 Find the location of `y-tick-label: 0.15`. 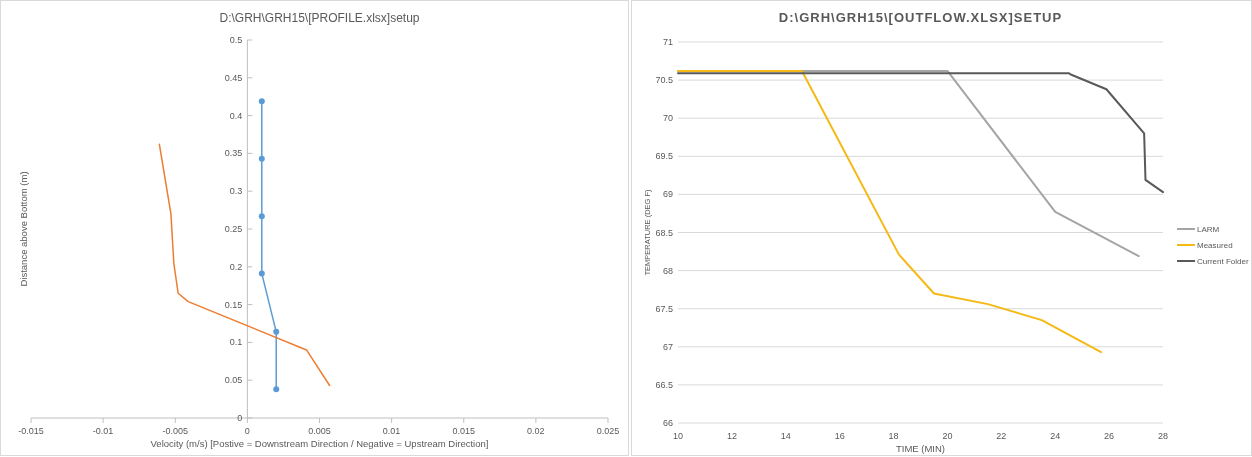

y-tick-label: 0.15 is located at coordinates (233, 304).